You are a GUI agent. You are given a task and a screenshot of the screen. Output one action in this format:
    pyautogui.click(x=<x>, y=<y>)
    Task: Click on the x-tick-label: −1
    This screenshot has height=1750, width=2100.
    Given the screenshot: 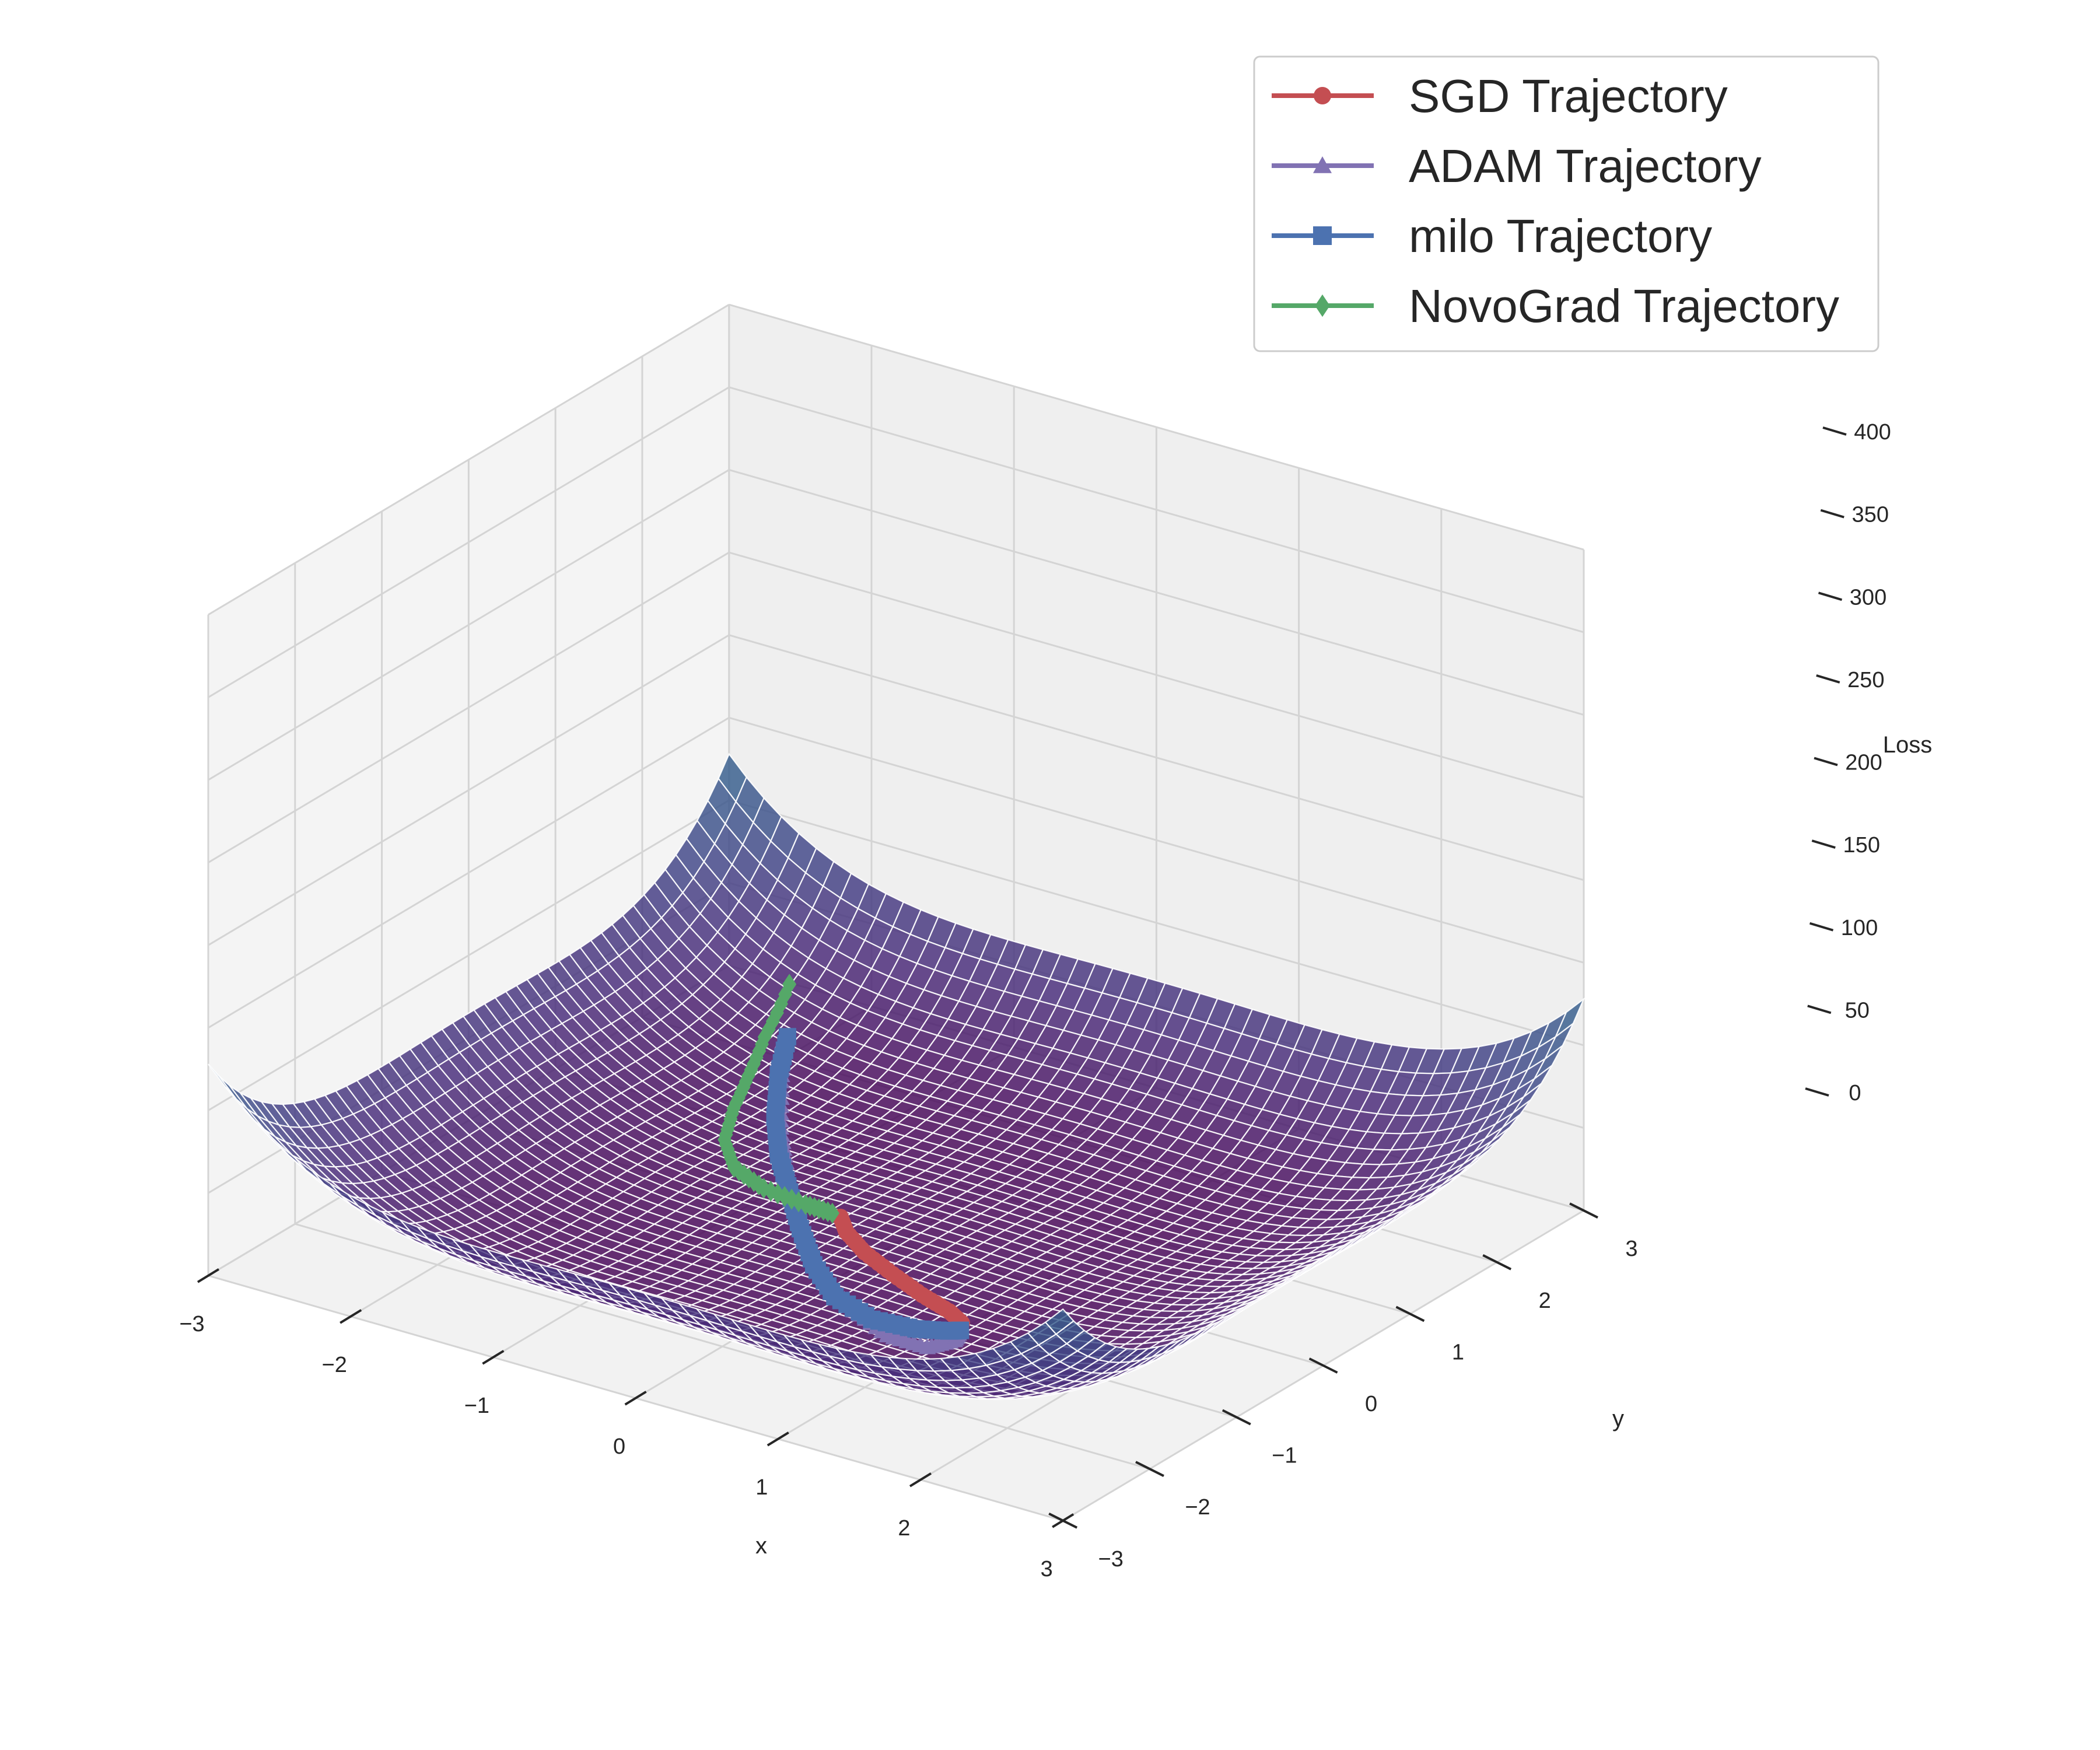 What is the action you would take?
    pyautogui.click(x=476, y=1406)
    